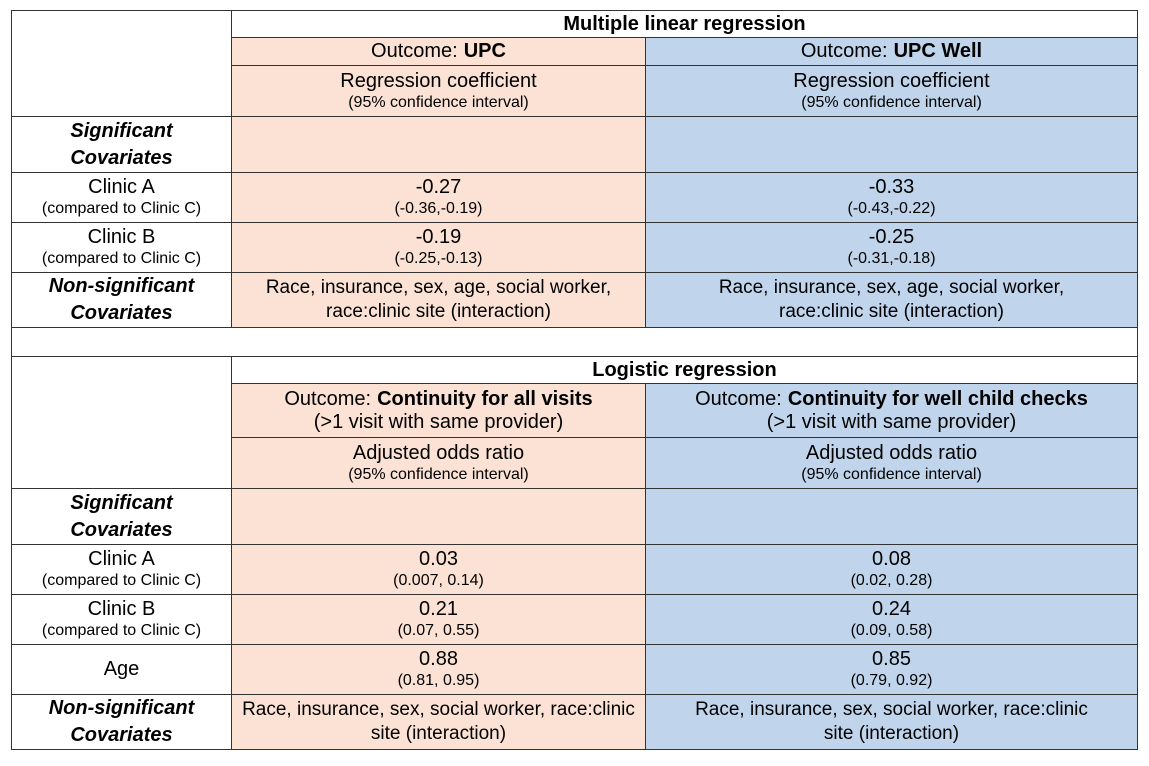 The height and width of the screenshot is (766, 1149). What do you see at coordinates (121, 559) in the screenshot?
I see `row-label: Clinic A` at bounding box center [121, 559].